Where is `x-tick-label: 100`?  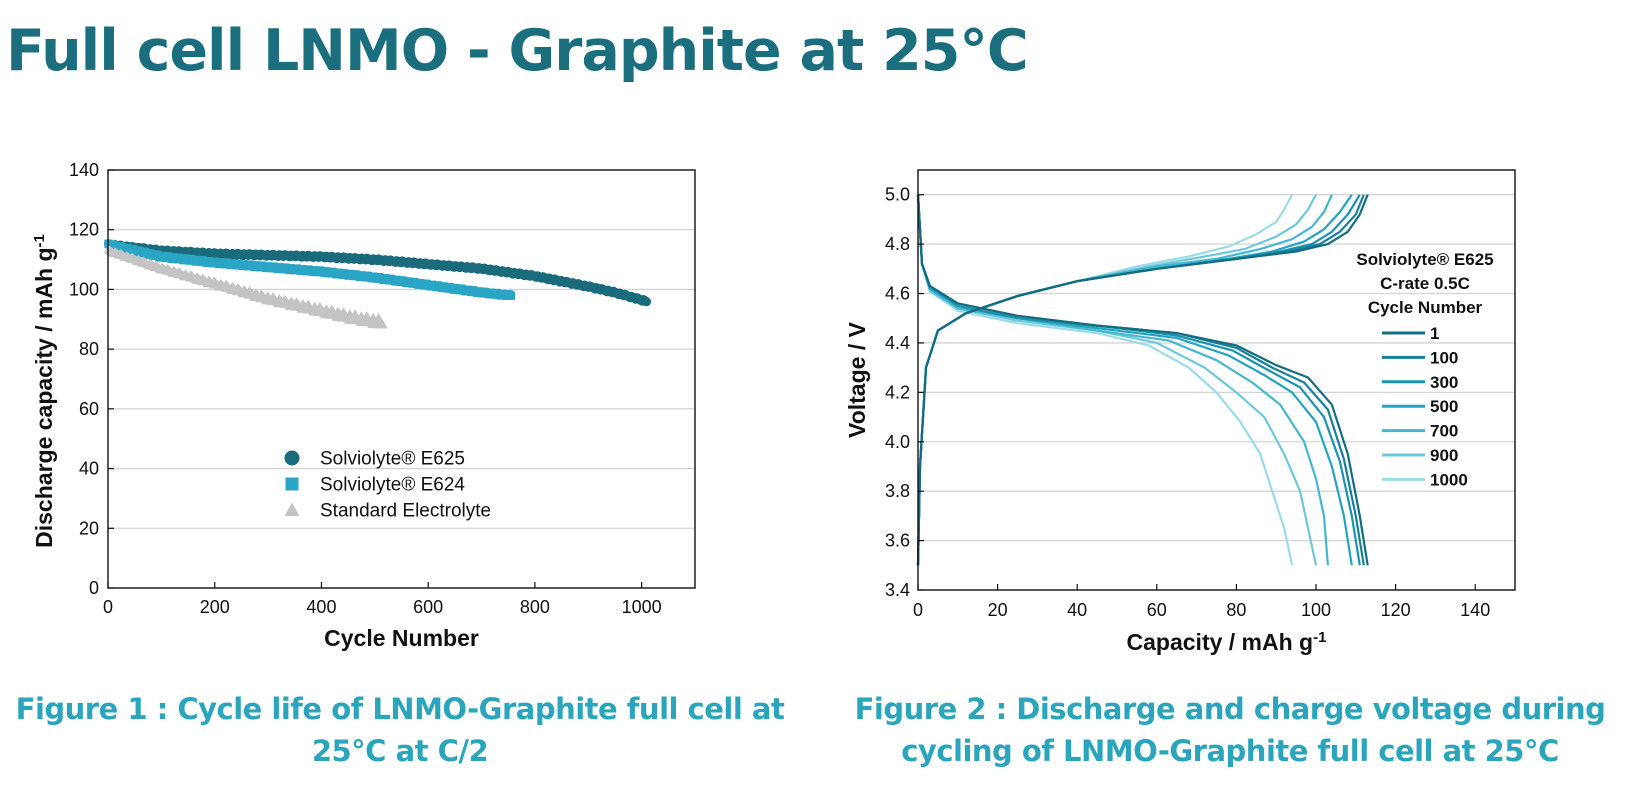 x-tick-label: 100 is located at coordinates (1316, 610).